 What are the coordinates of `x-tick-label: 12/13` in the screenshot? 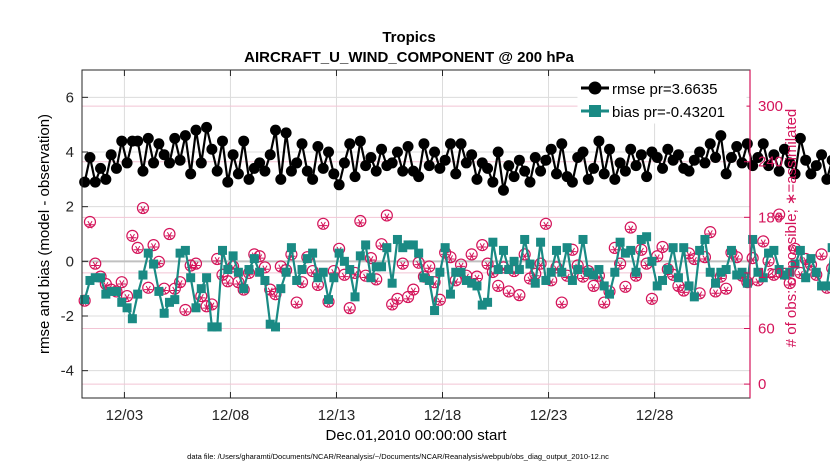 It's located at (337, 415).